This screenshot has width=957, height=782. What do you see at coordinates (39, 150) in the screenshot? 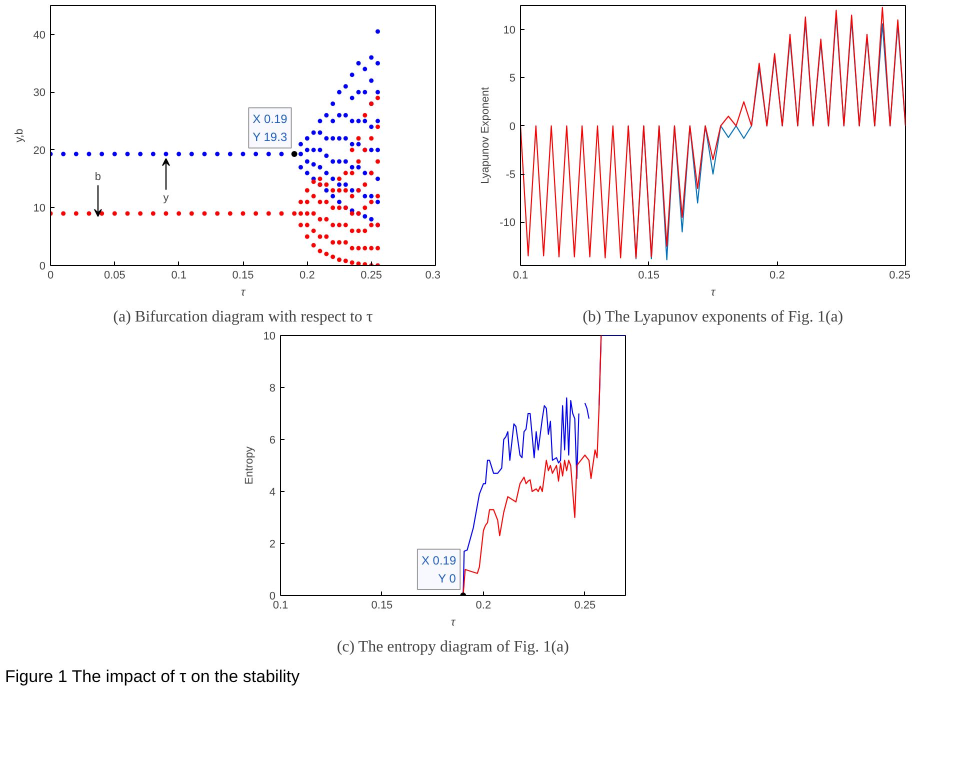
I see `y-tick-label: 20` at bounding box center [39, 150].